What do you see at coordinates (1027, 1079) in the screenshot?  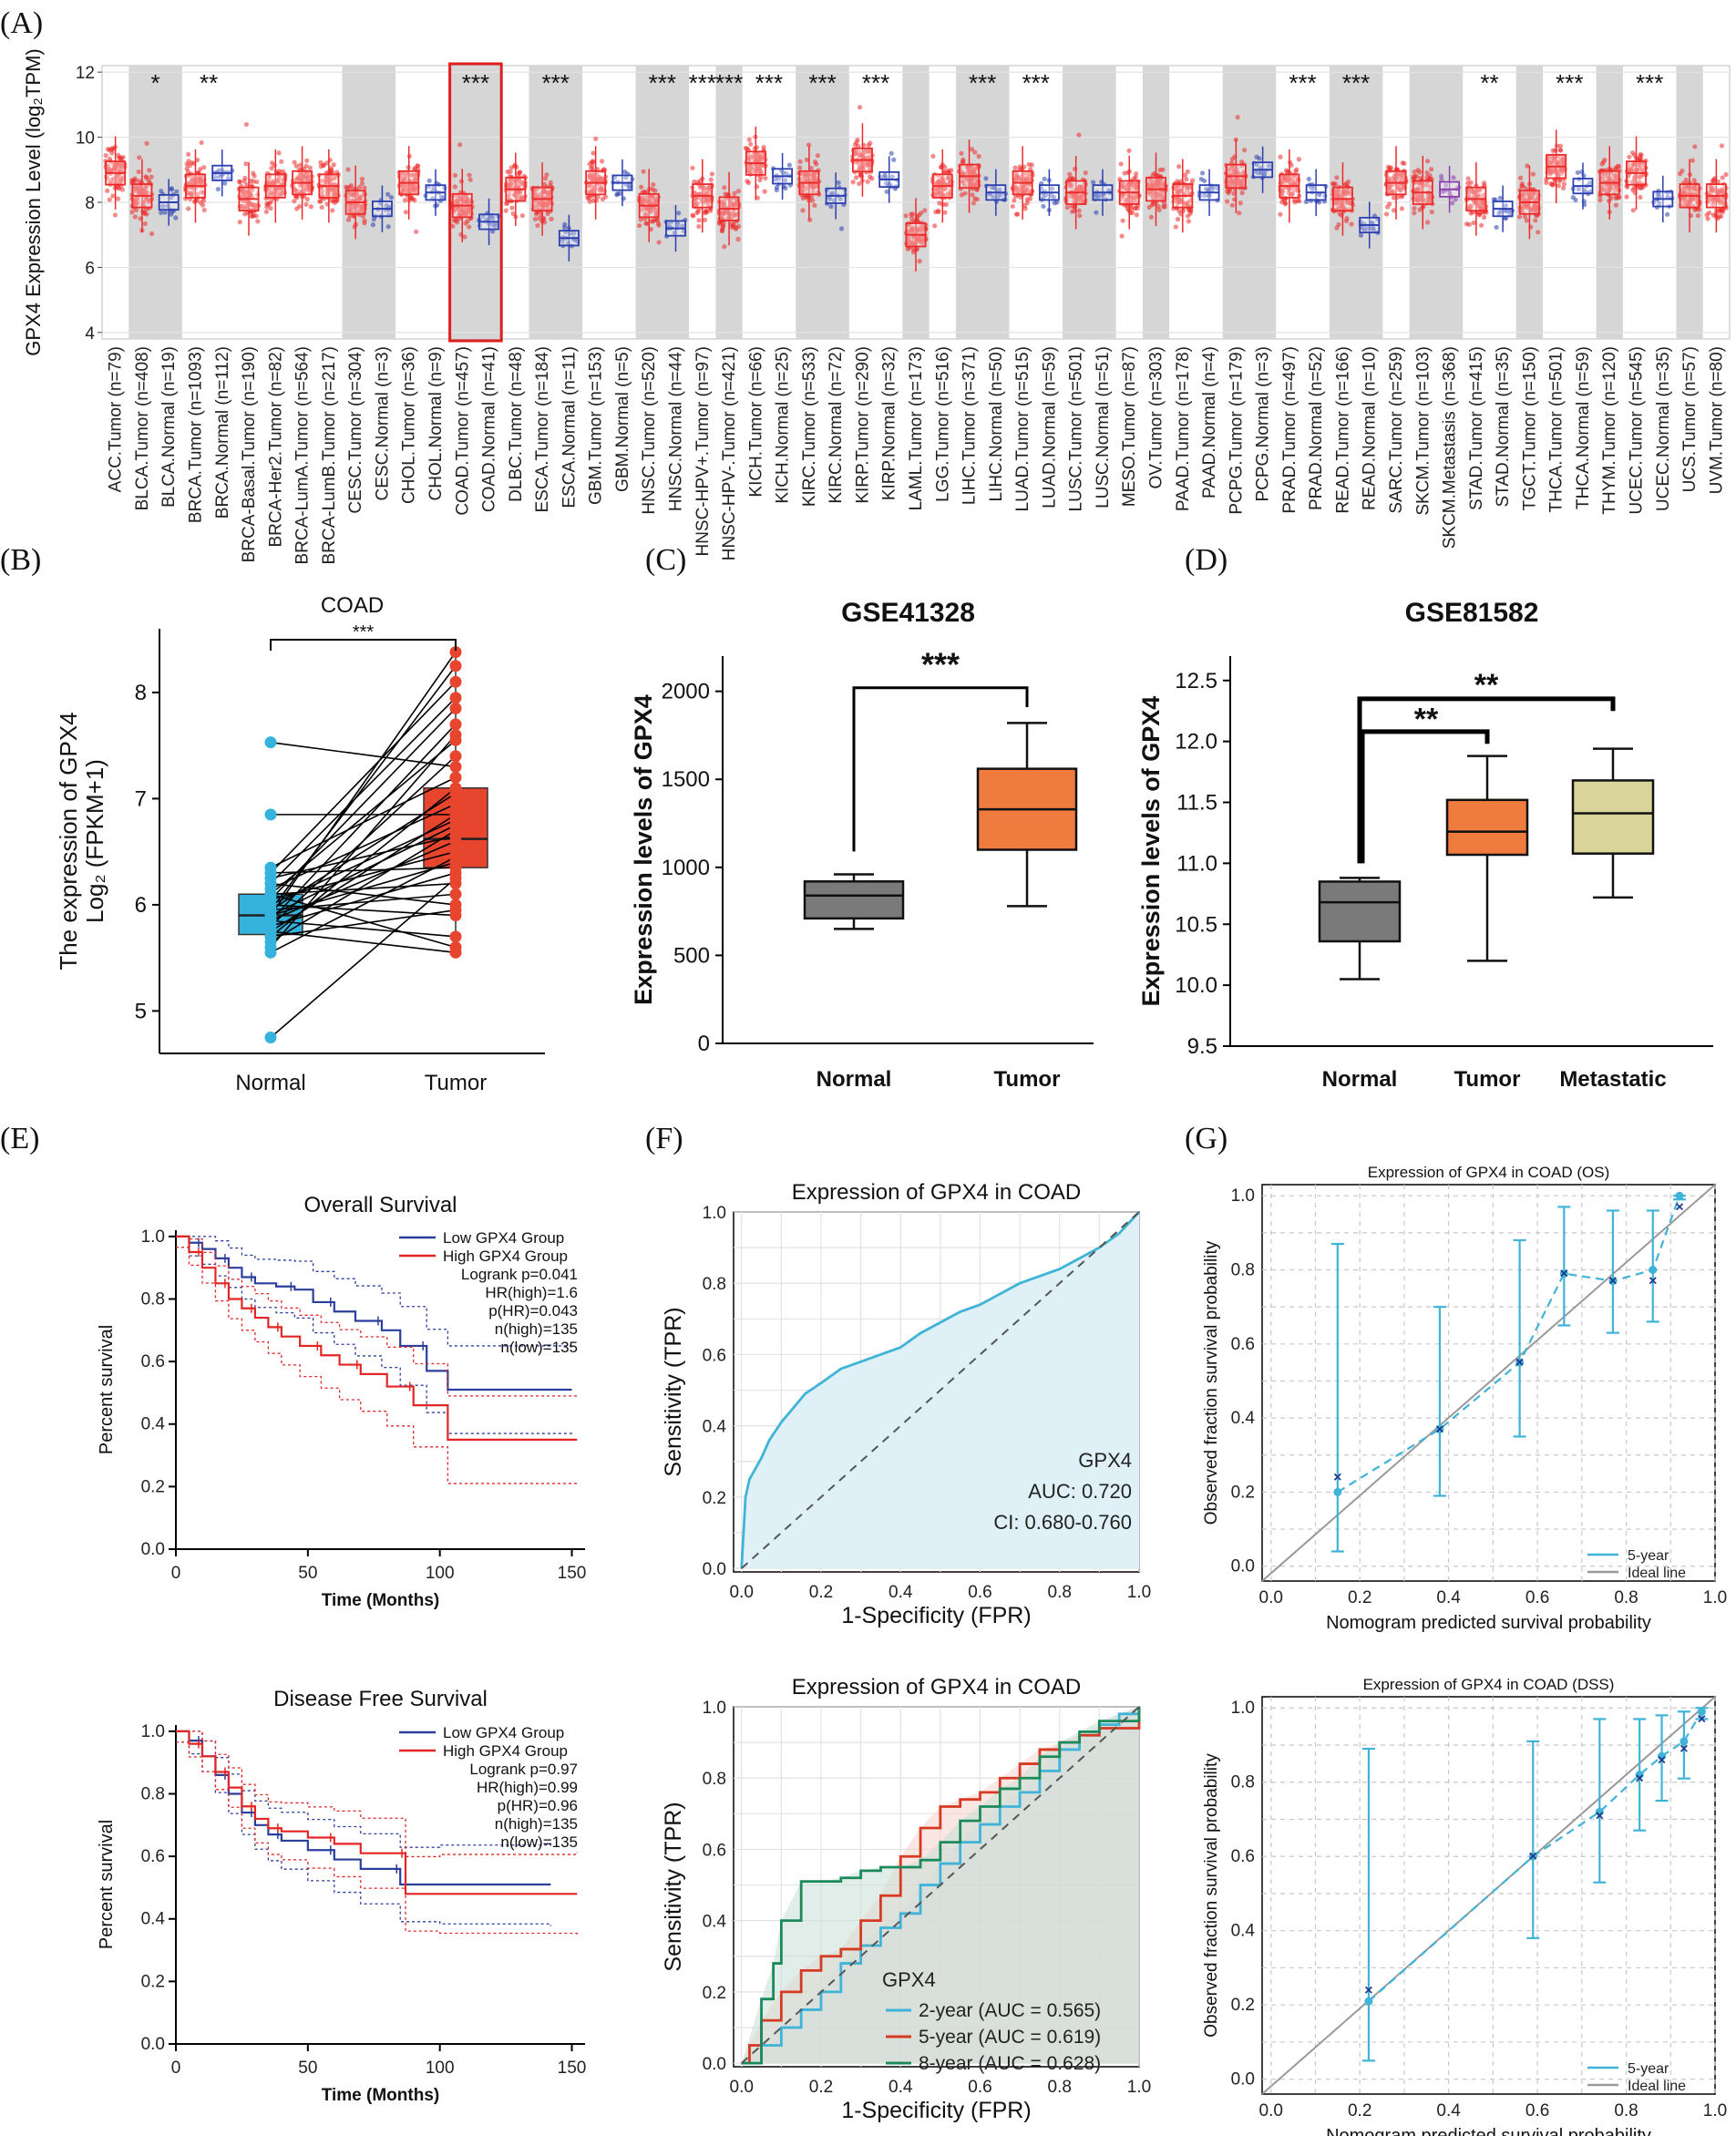 I see `x-tick-label: Tumor` at bounding box center [1027, 1079].